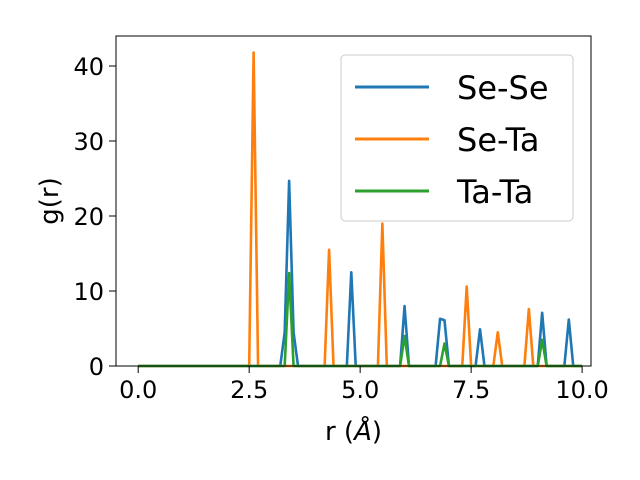 This screenshot has height=480, width=640. I want to click on y-axis: 0 10 20 30 40, so click(94, 217).